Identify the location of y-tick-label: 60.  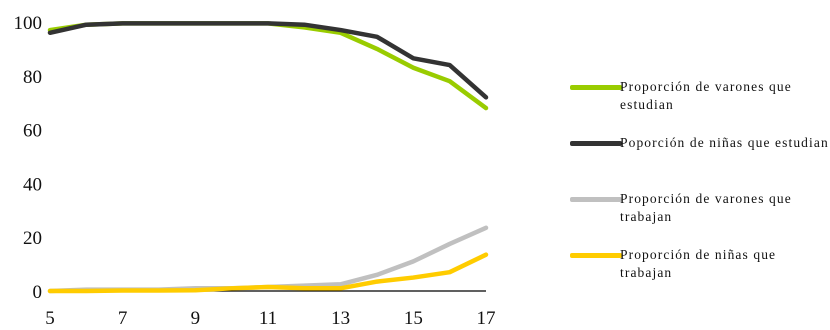
(32, 131).